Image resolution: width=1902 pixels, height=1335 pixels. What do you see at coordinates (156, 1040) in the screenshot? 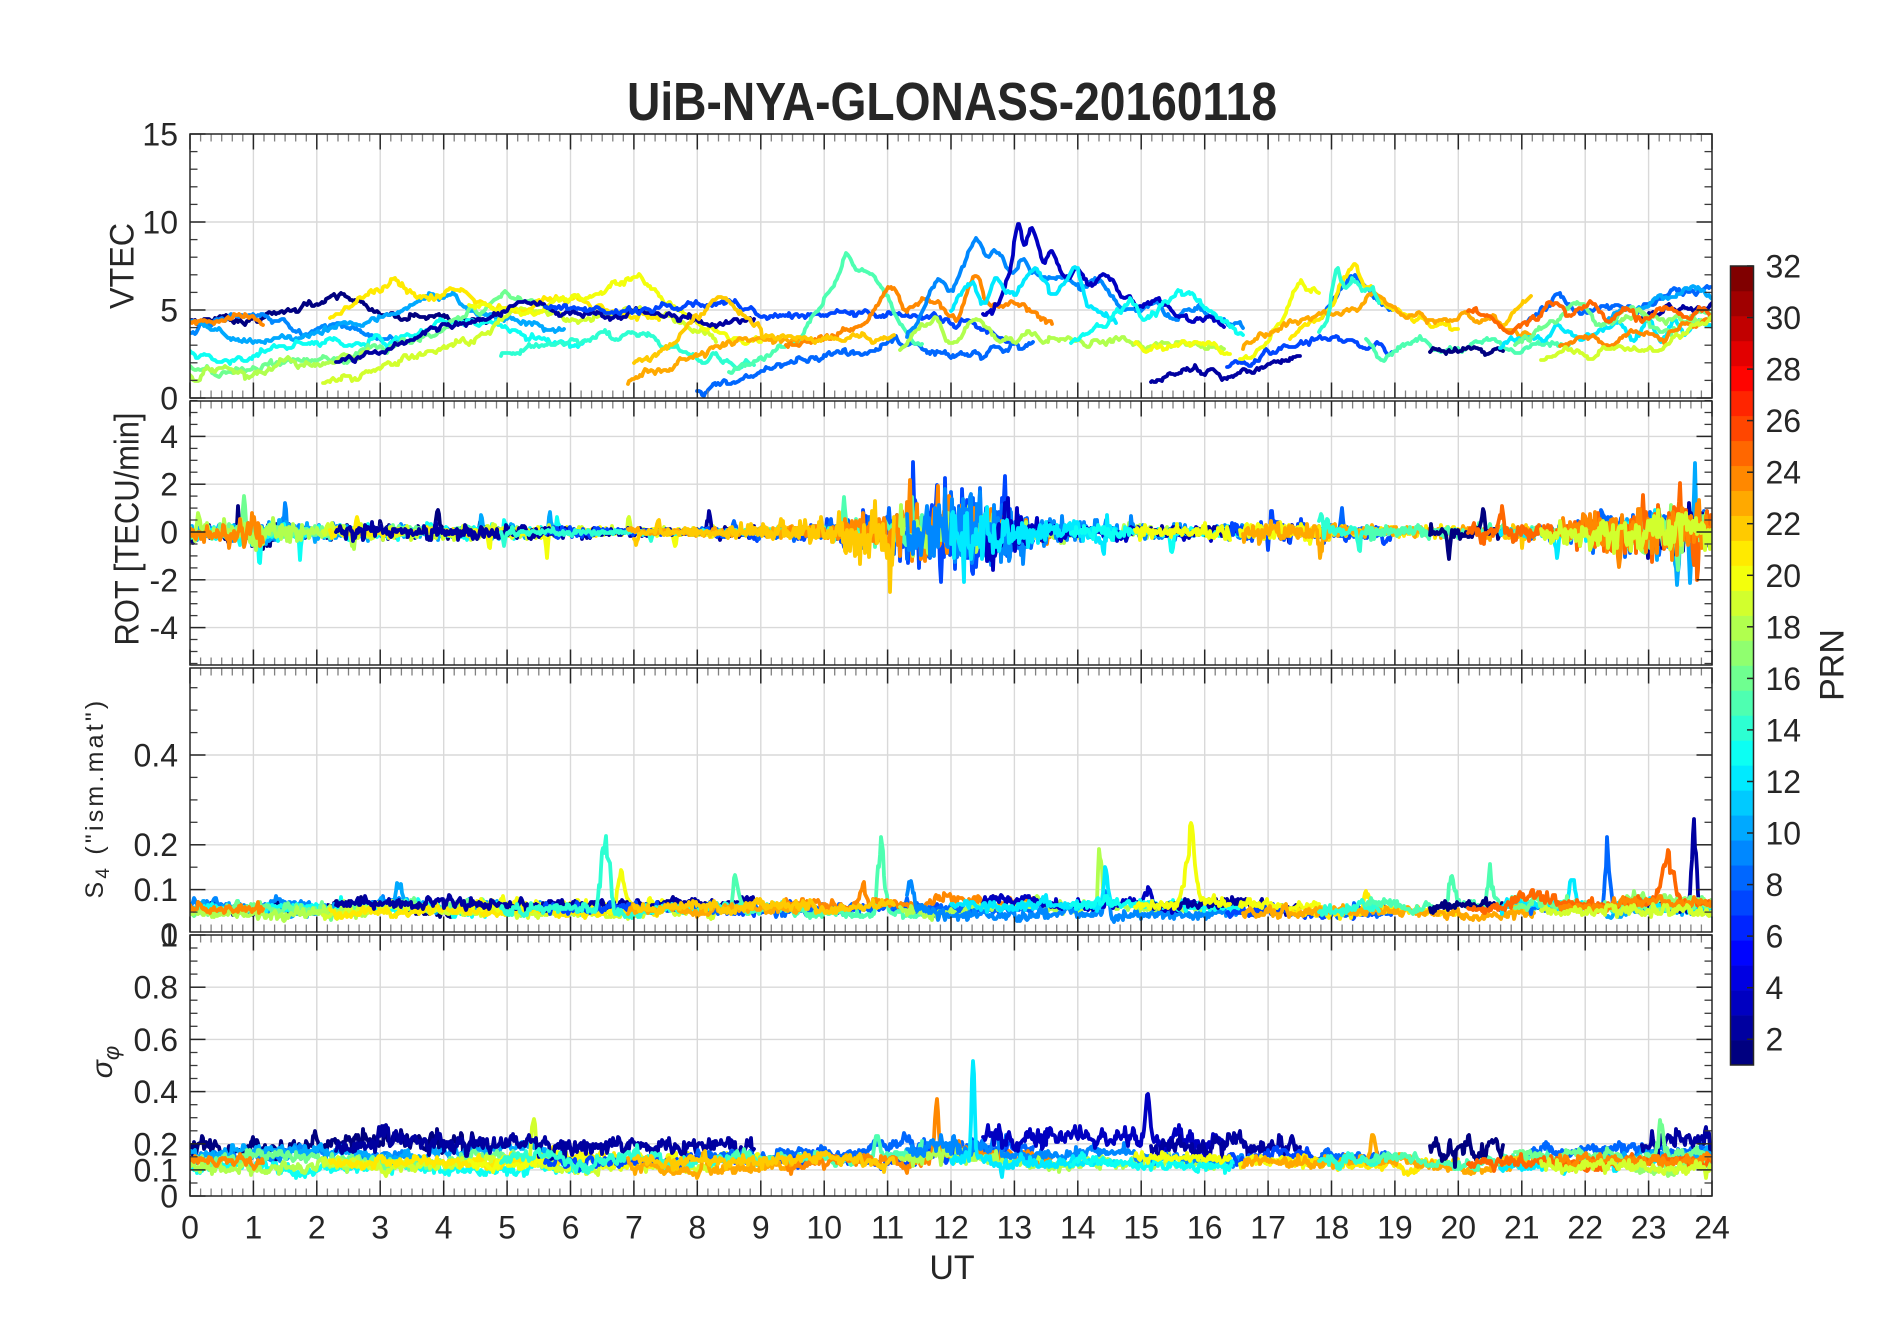
I see `svg-text: 0.6` at bounding box center [156, 1040].